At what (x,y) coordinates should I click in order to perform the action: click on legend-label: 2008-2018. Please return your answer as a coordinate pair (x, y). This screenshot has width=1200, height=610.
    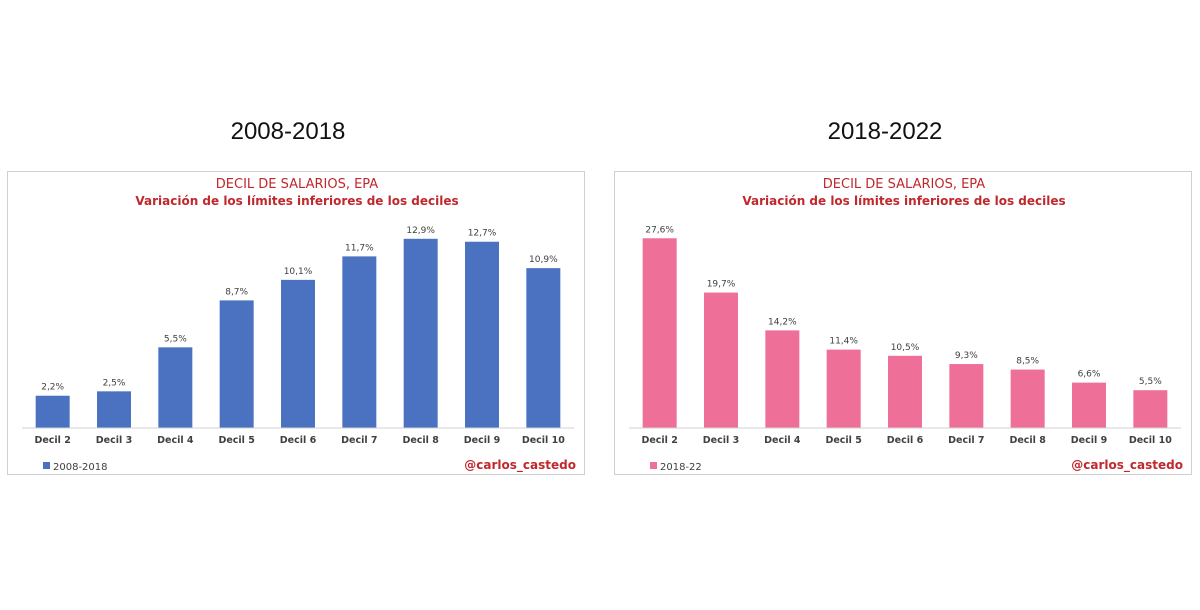
    Looking at the image, I should click on (80, 467).